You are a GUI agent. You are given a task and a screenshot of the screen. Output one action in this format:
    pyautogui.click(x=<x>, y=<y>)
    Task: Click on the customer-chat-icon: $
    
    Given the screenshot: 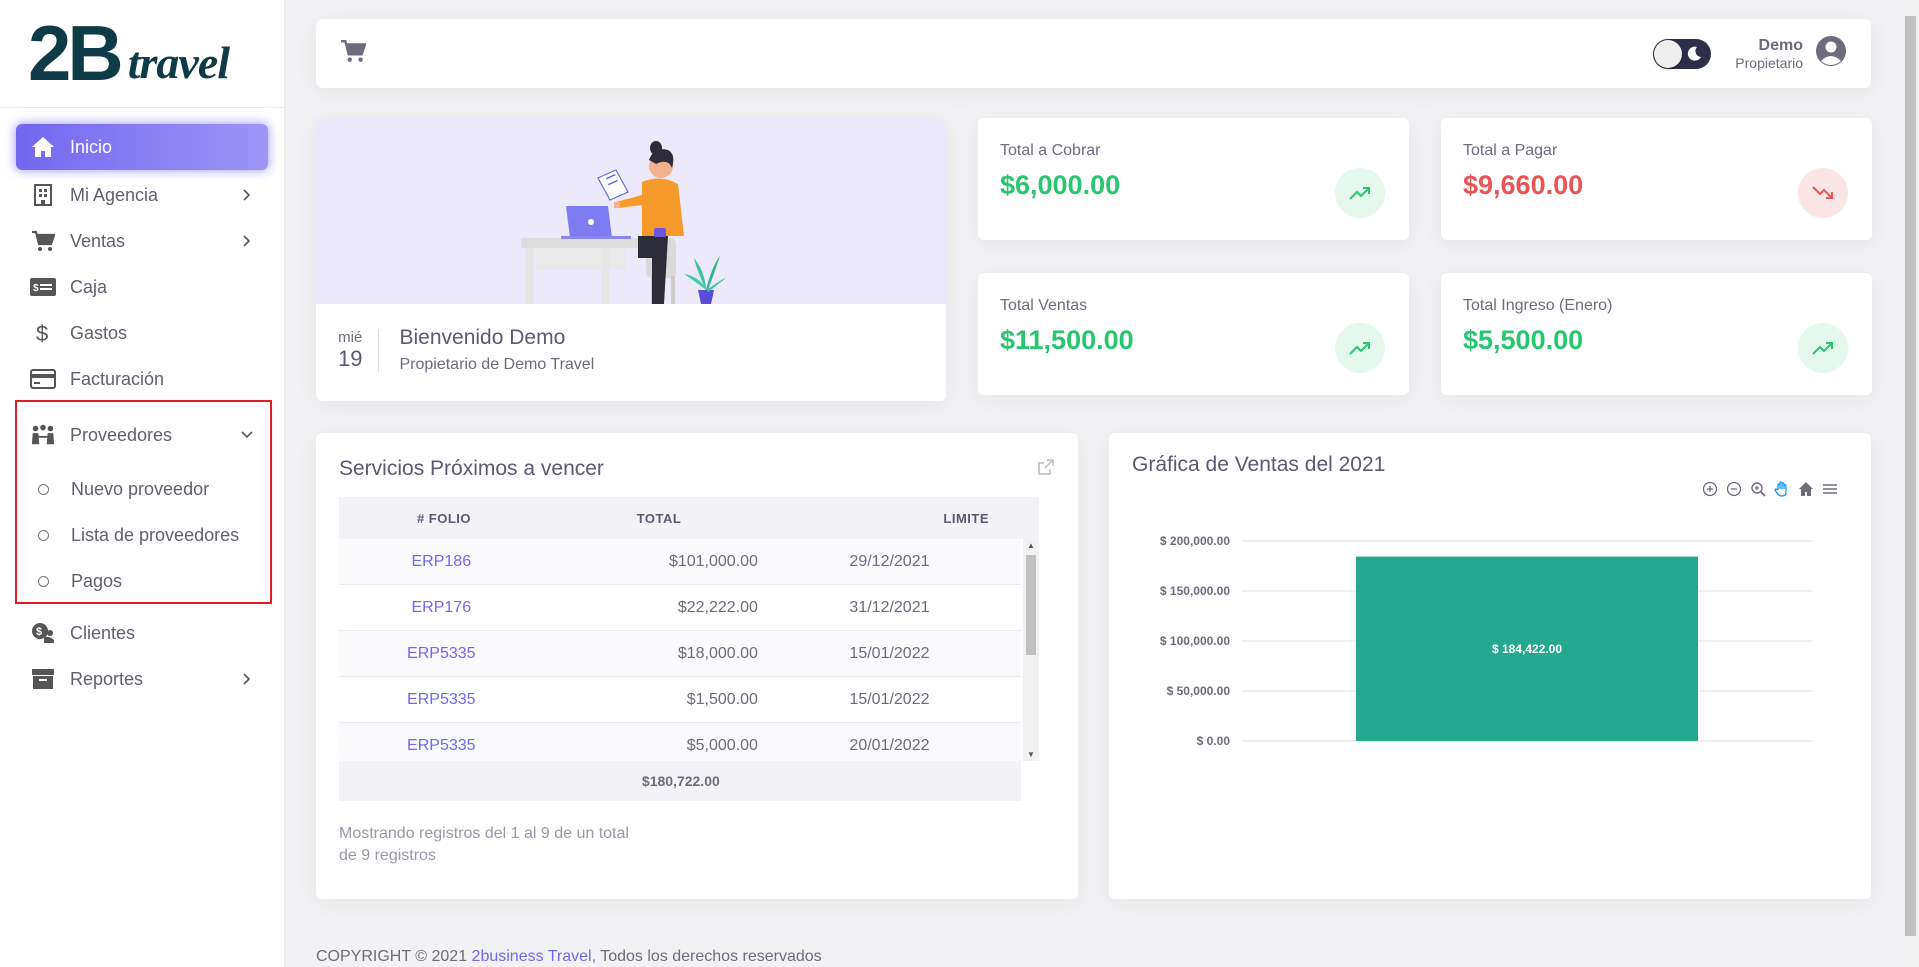 What is the action you would take?
    pyautogui.click(x=43, y=633)
    